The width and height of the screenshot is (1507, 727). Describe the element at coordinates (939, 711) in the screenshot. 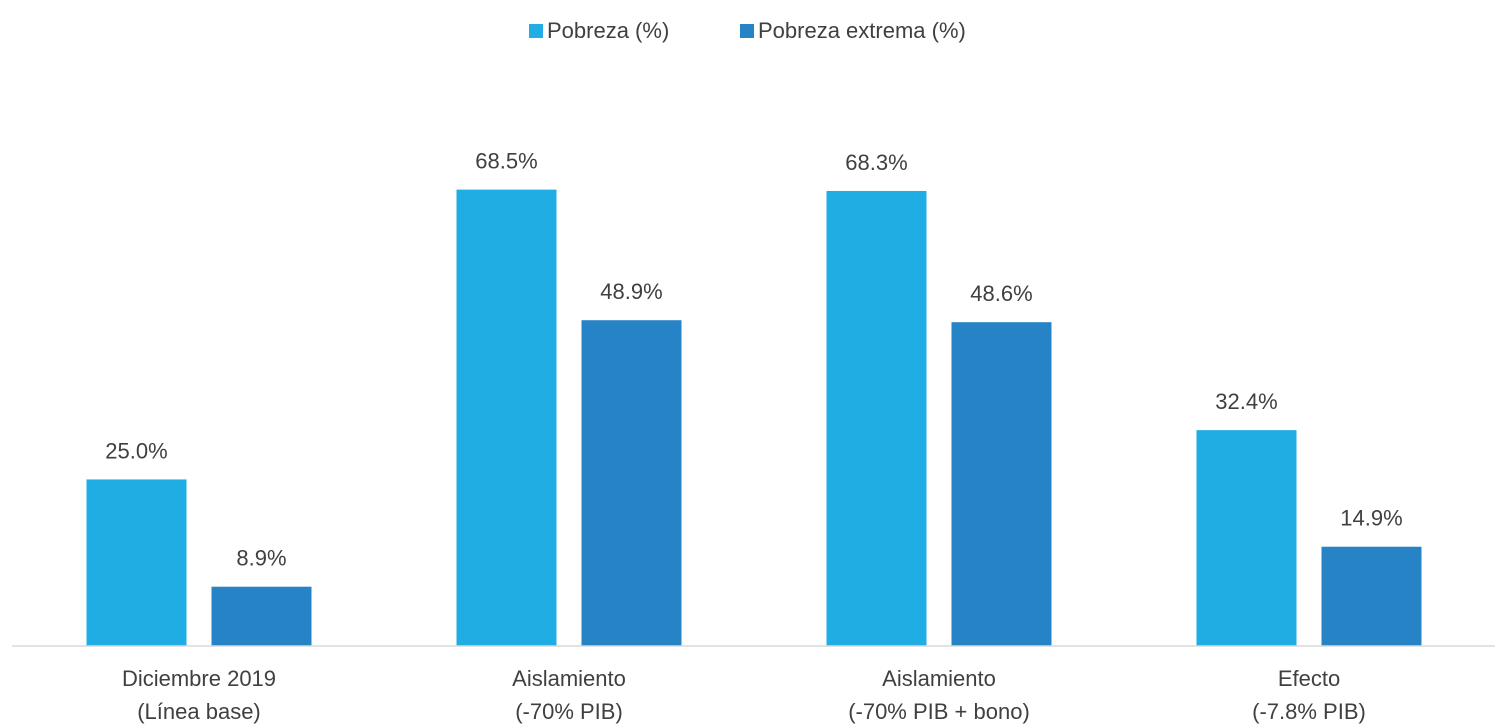

I see `x-tick-label: (-70% PIB + bono)` at that location.